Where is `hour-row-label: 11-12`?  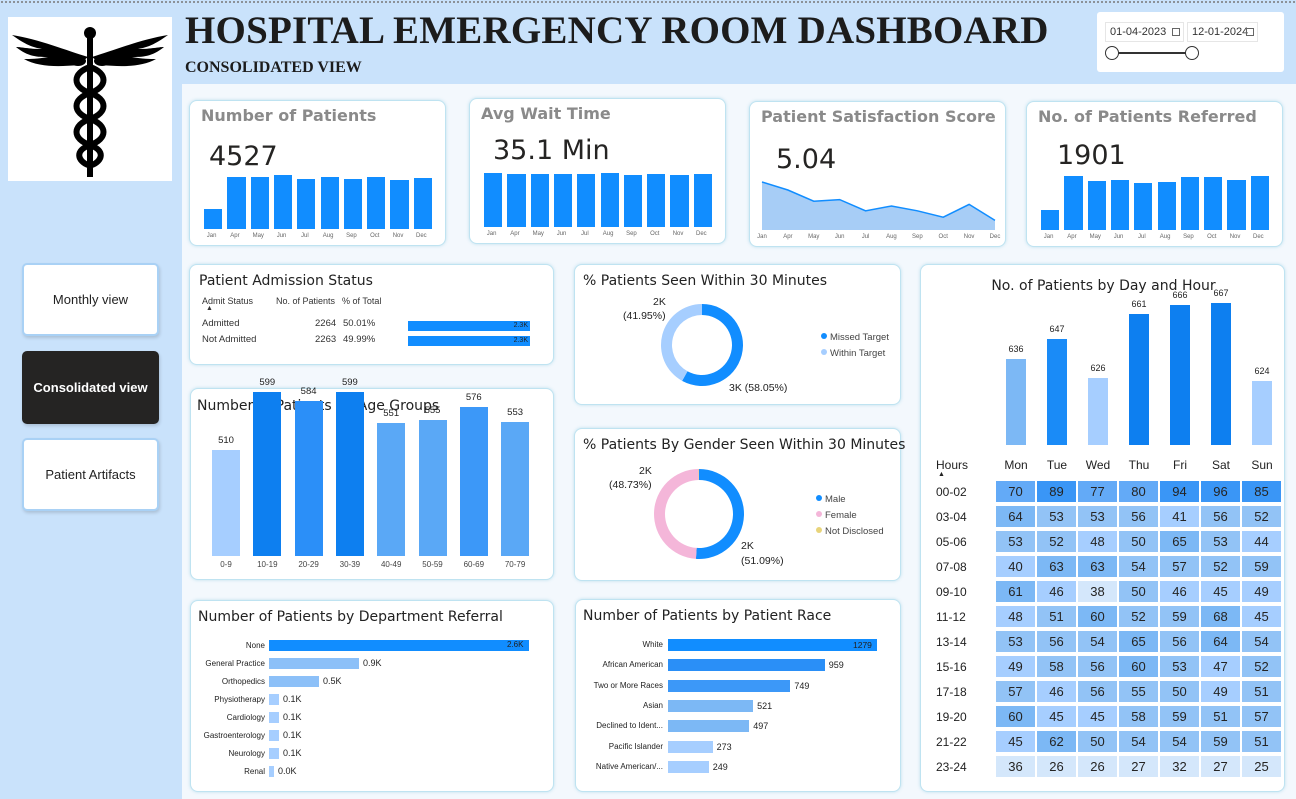
hour-row-label: 11-12 is located at coordinates (951, 617).